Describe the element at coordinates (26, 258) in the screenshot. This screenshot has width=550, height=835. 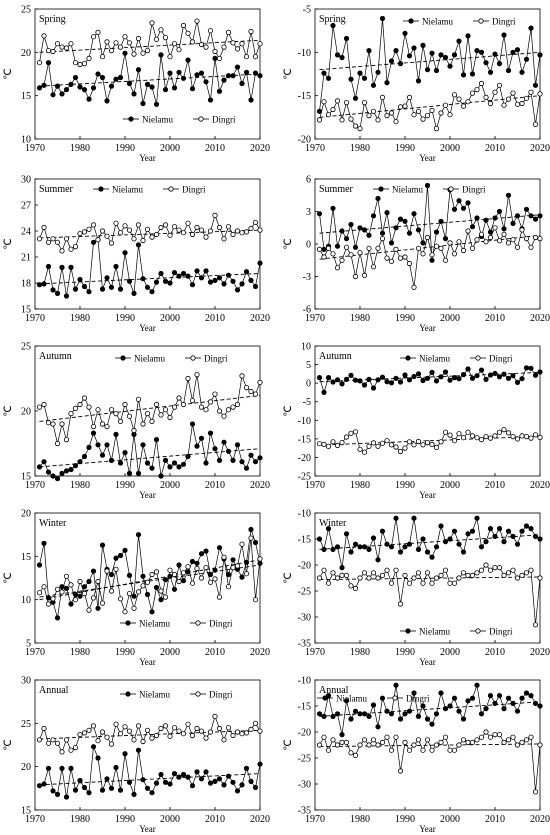
I see `y-tick-label: 21` at that location.